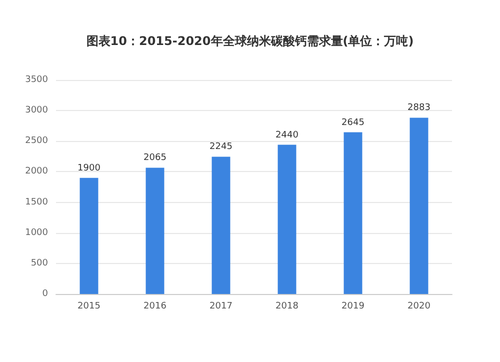  What do you see at coordinates (36, 202) in the screenshot?
I see `y-tick-label: 1500` at bounding box center [36, 202].